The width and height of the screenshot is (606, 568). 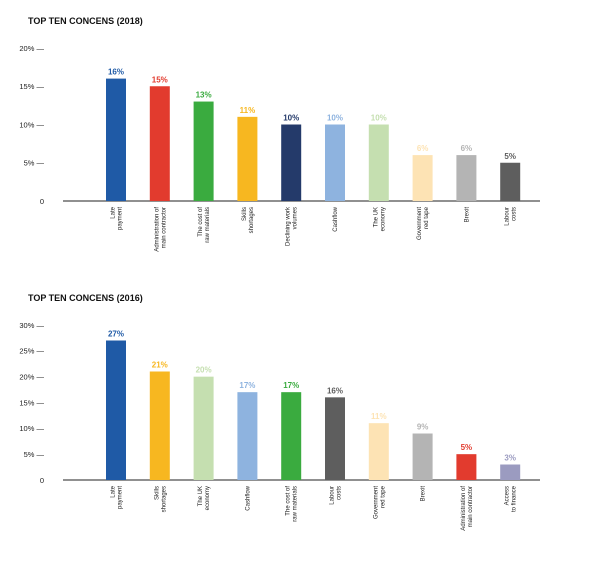 I want to click on chart-0-category-label-line: raw materials, so click(x=208, y=225).